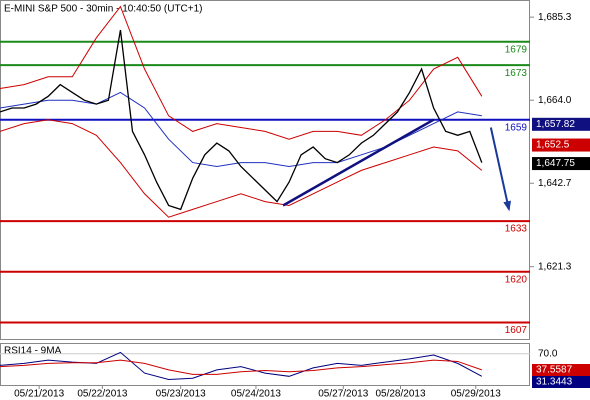  Describe the element at coordinates (33, 351) in the screenshot. I see `rsi-title: RSI14 - 9MA` at that location.